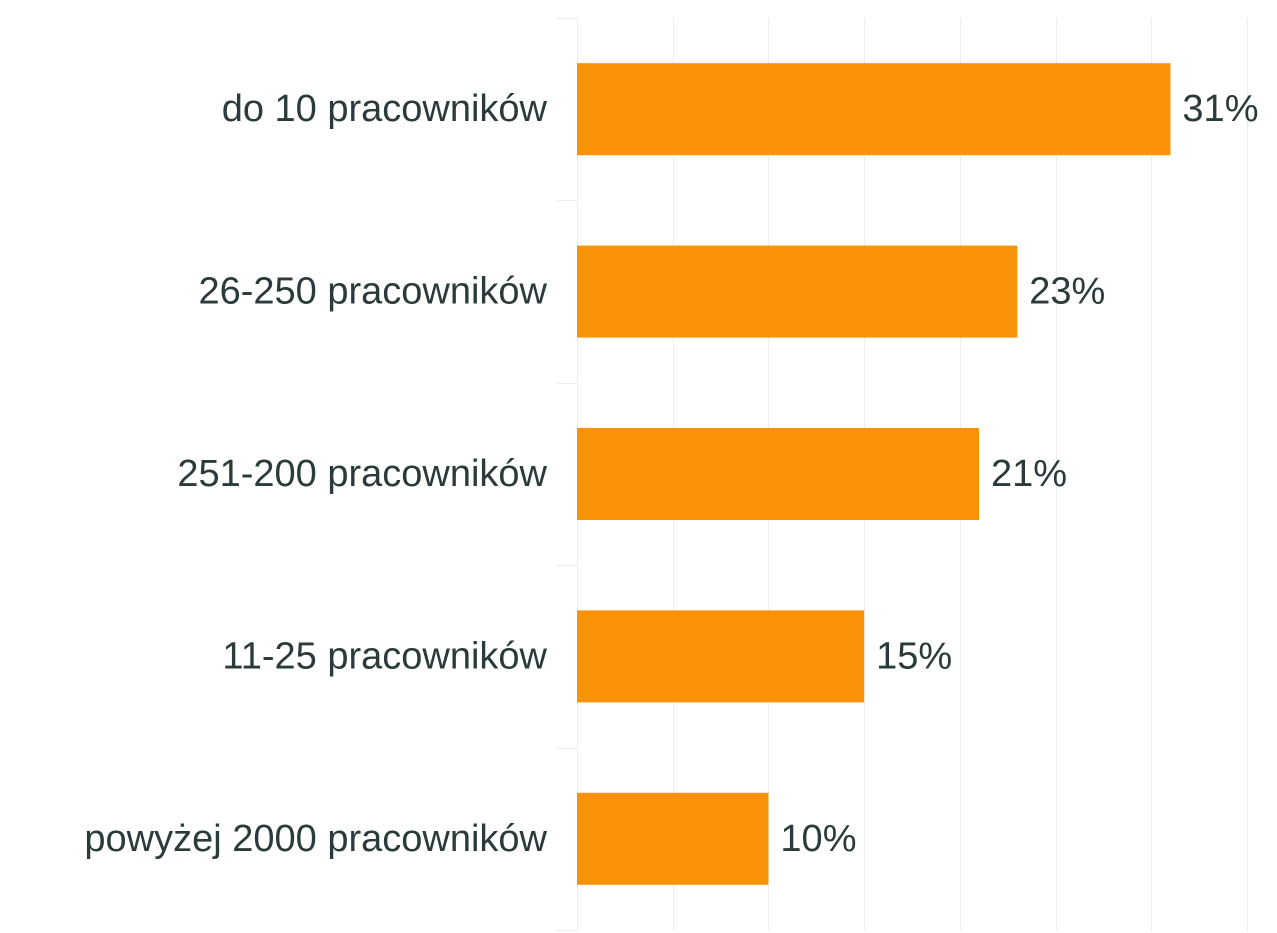 This screenshot has height=933, width=1277. I want to click on value-label: 23%, so click(1067, 292).